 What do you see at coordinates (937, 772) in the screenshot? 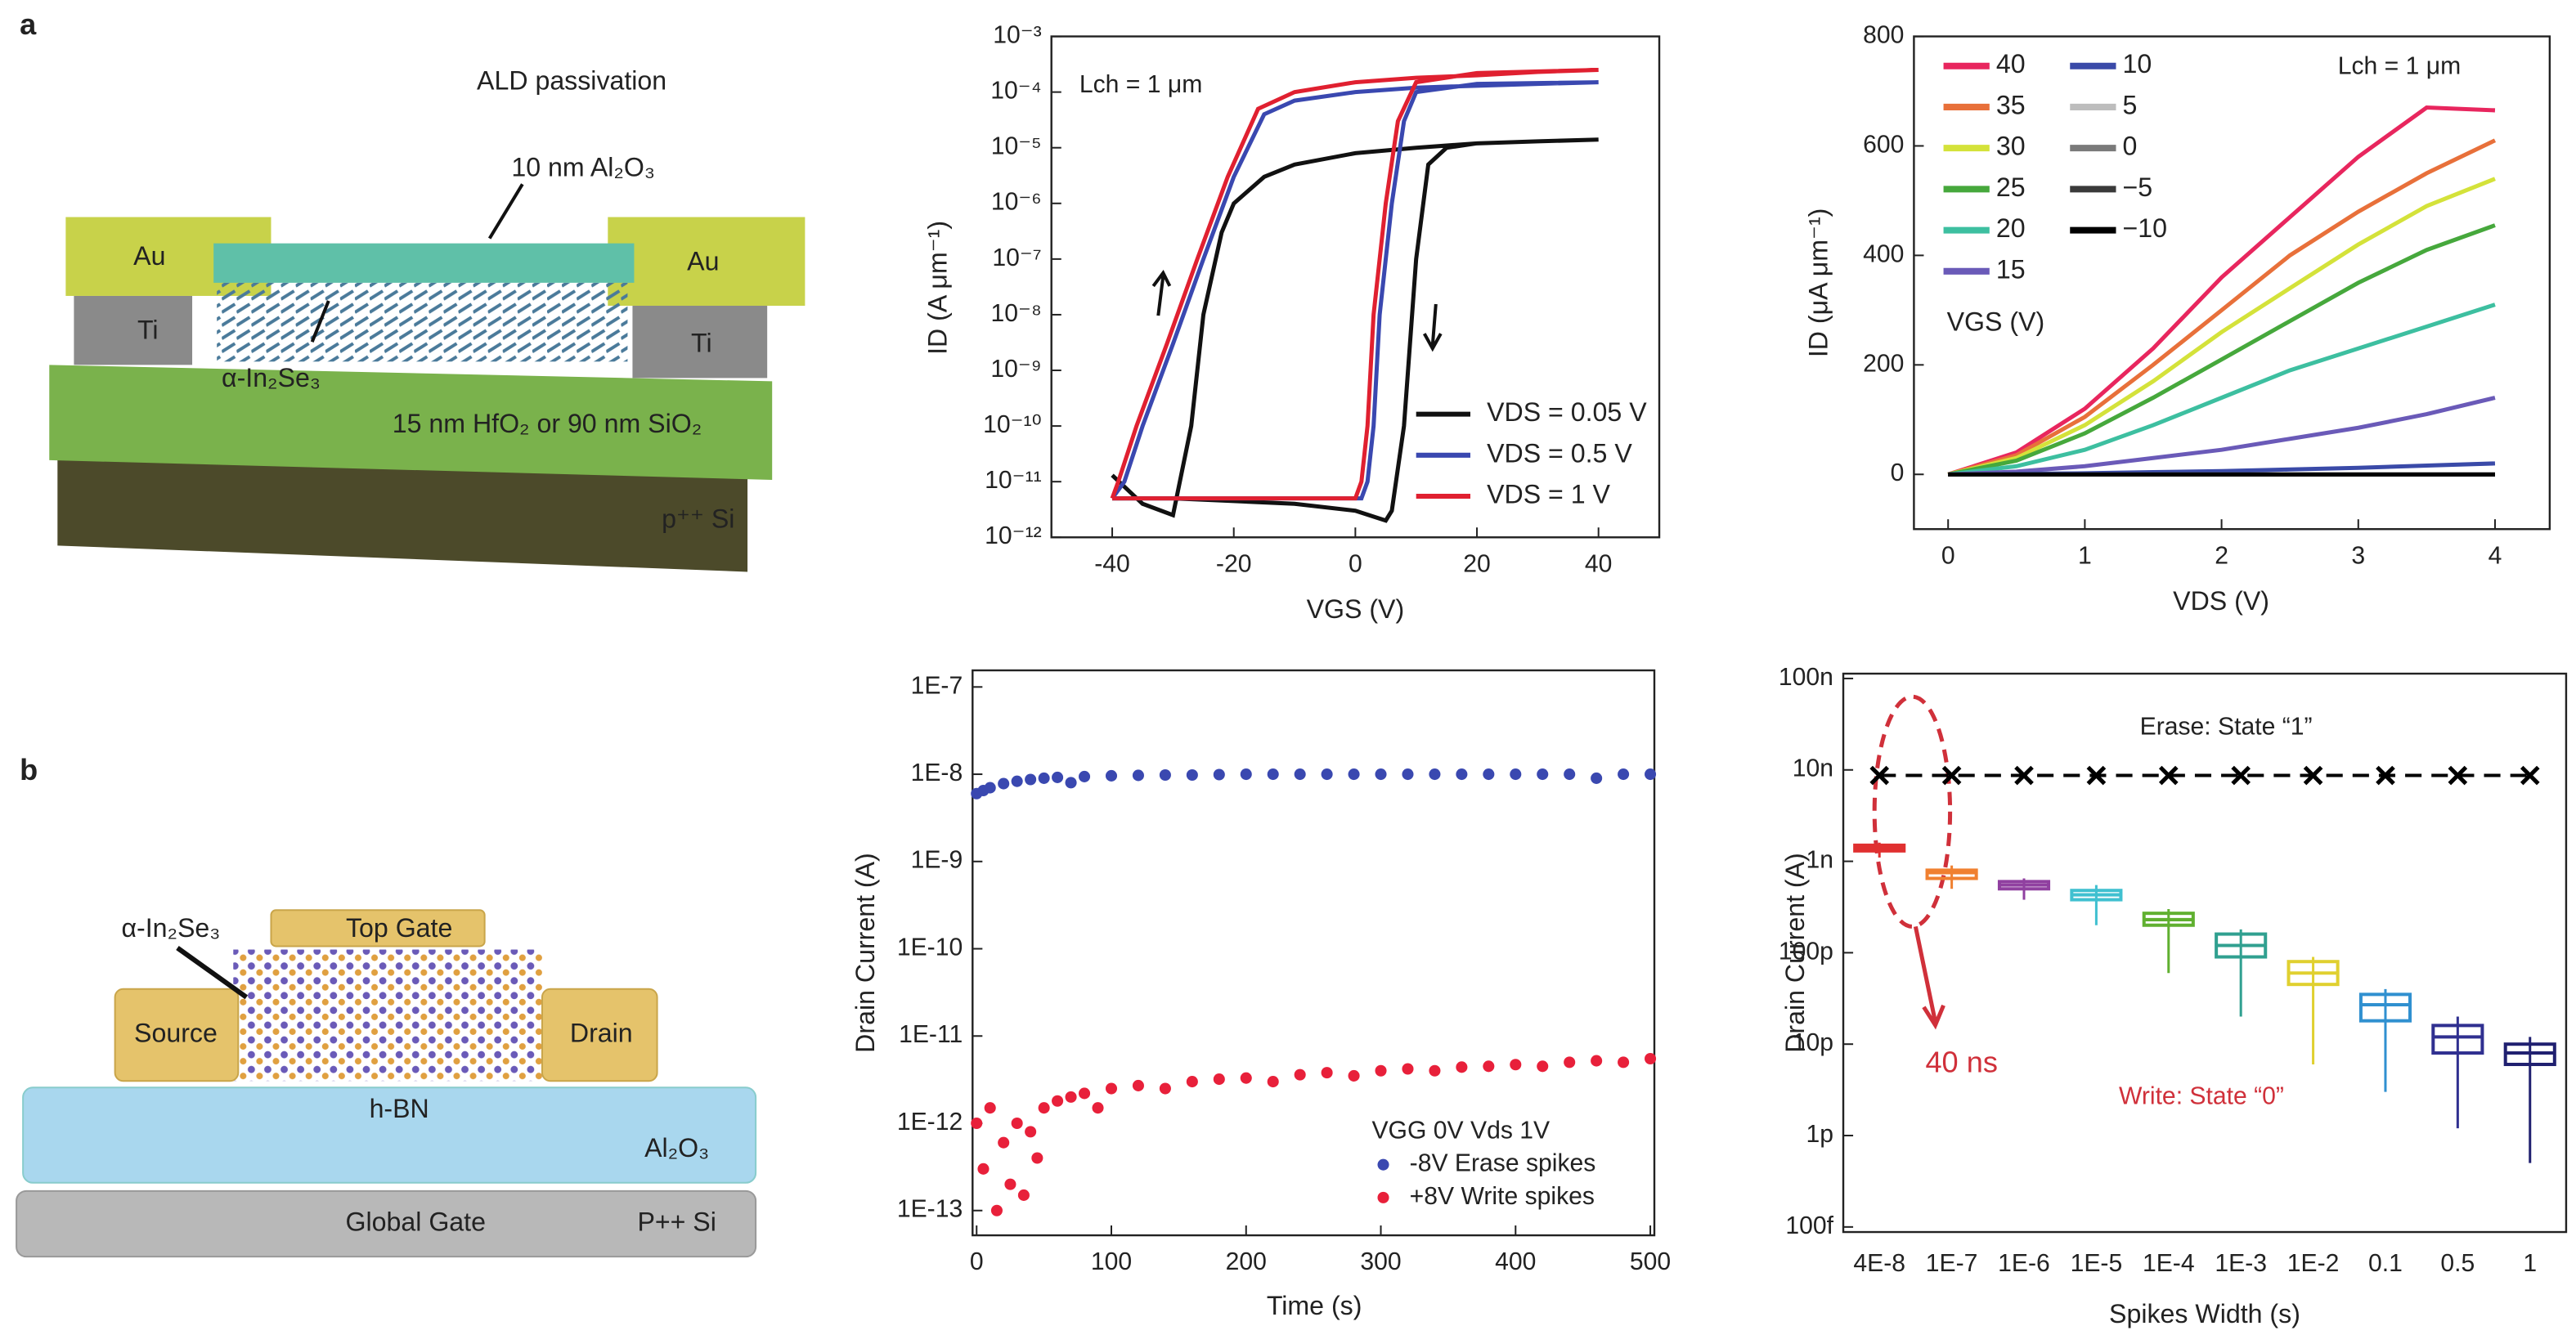
I see `y-tick-label: 1E-8` at bounding box center [937, 772].